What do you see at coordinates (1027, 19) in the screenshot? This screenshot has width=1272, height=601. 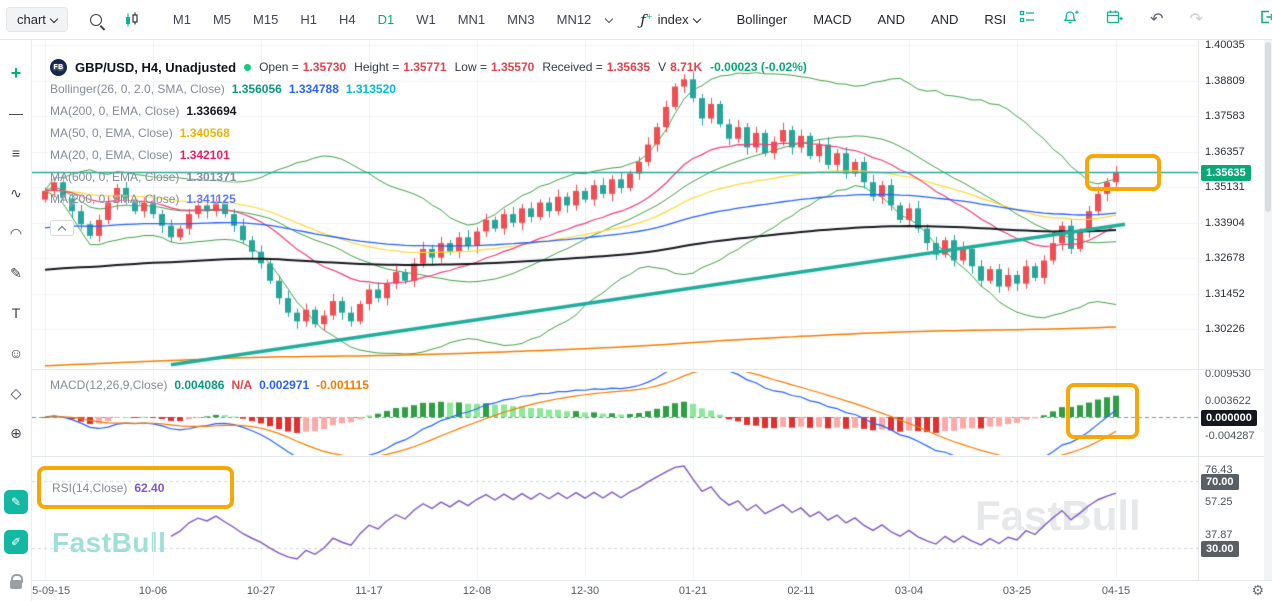 I see `layout-panels-icon` at bounding box center [1027, 19].